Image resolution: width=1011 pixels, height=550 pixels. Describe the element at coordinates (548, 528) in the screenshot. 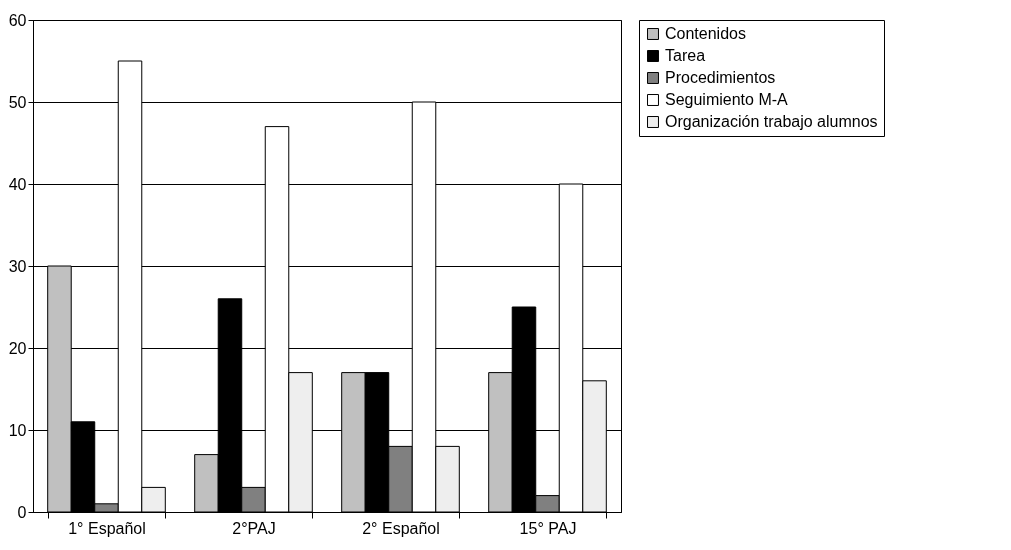

I see `x-tick-label: 15° PAJ` at that location.